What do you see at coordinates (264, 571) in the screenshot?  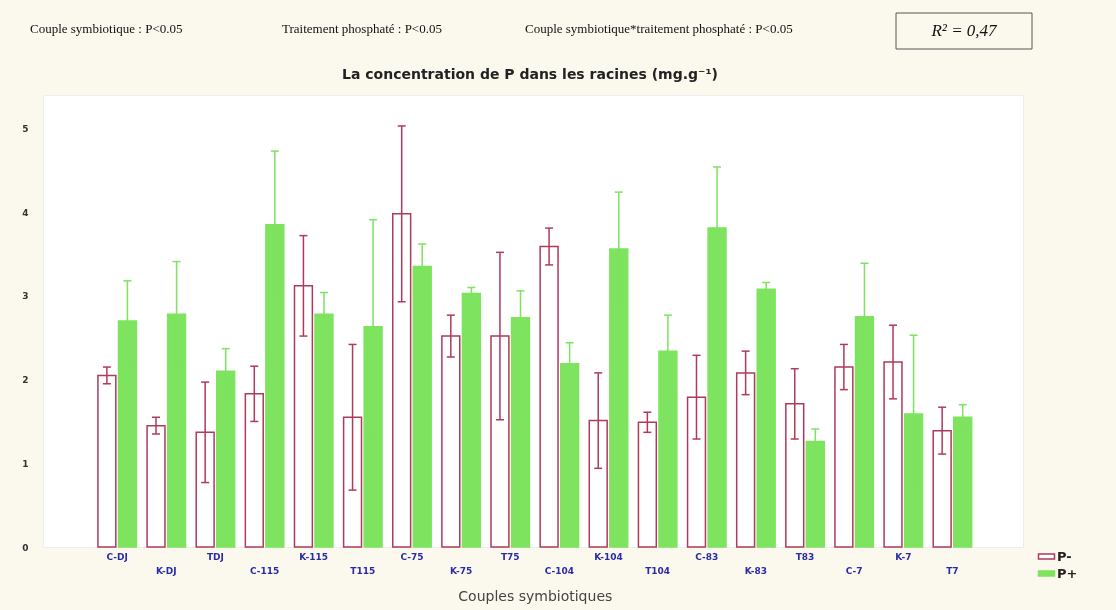 I see `x-tick-label: C-115` at bounding box center [264, 571].